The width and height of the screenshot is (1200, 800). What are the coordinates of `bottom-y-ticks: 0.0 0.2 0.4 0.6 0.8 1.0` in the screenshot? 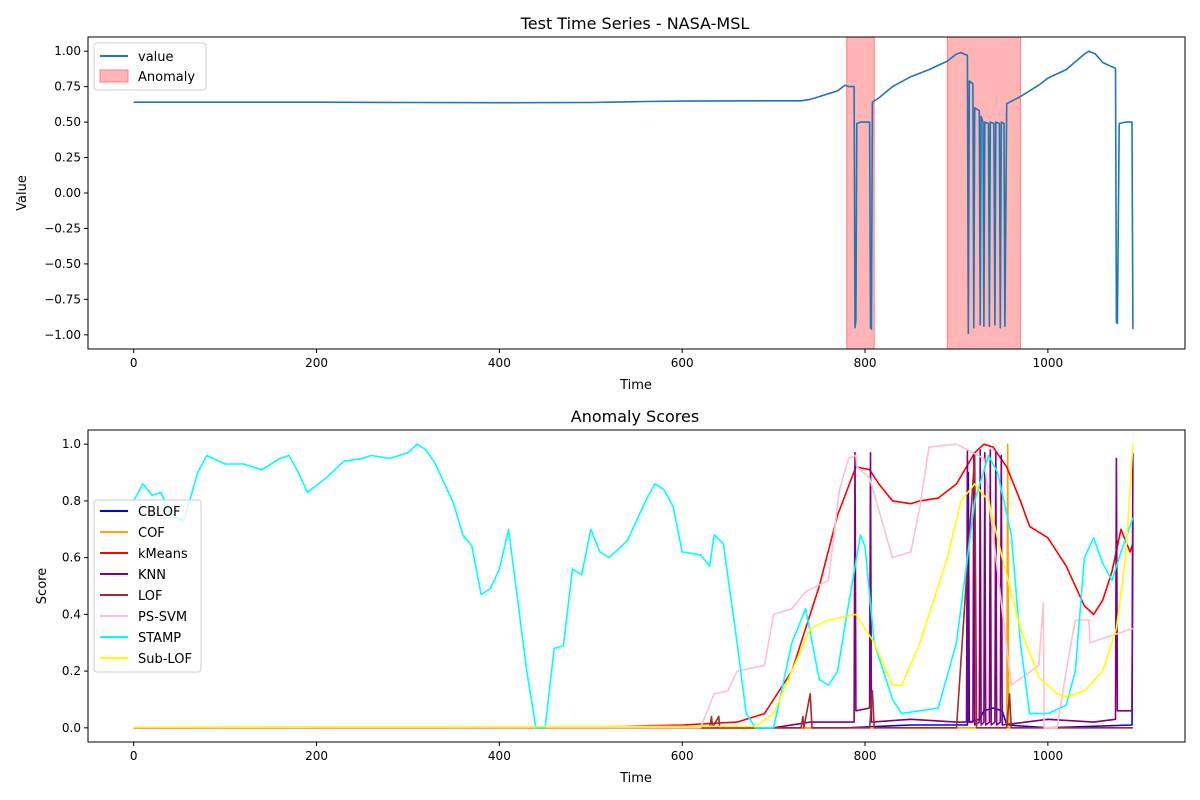 It's located at (75, 586).